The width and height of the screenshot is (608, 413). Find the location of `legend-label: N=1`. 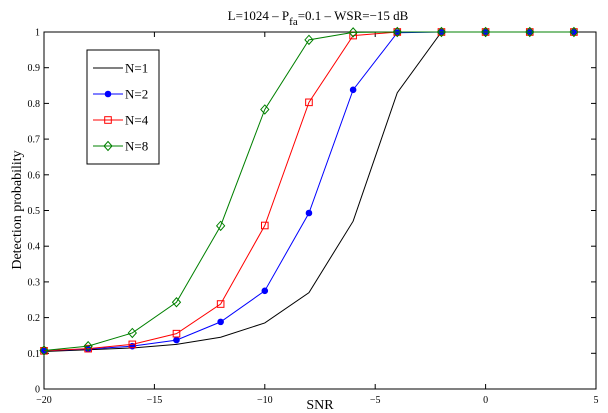

legend-label: N=1 is located at coordinates (136, 68).